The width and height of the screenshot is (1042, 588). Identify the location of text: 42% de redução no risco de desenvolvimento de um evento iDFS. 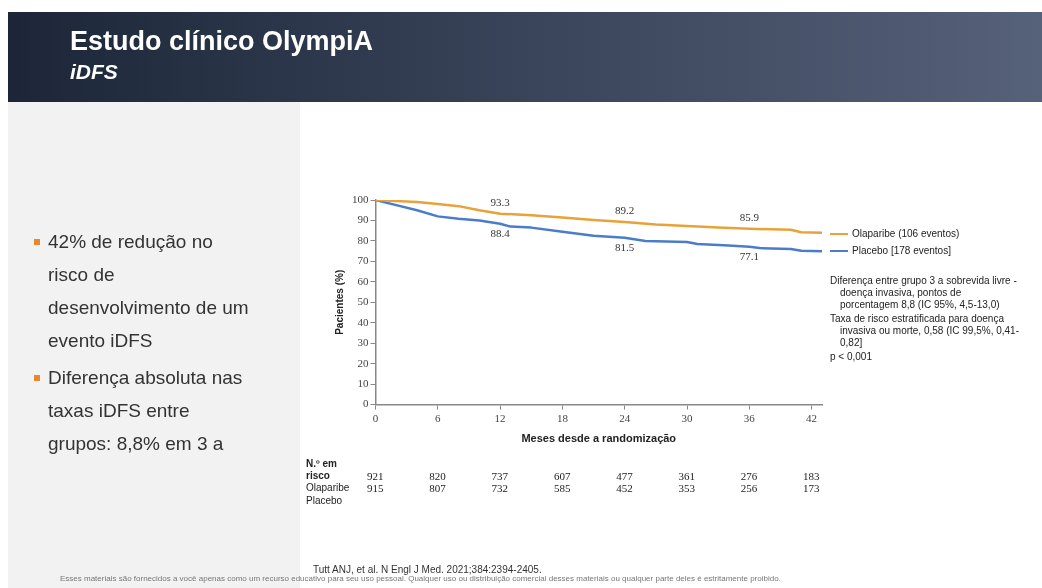
(148, 291).